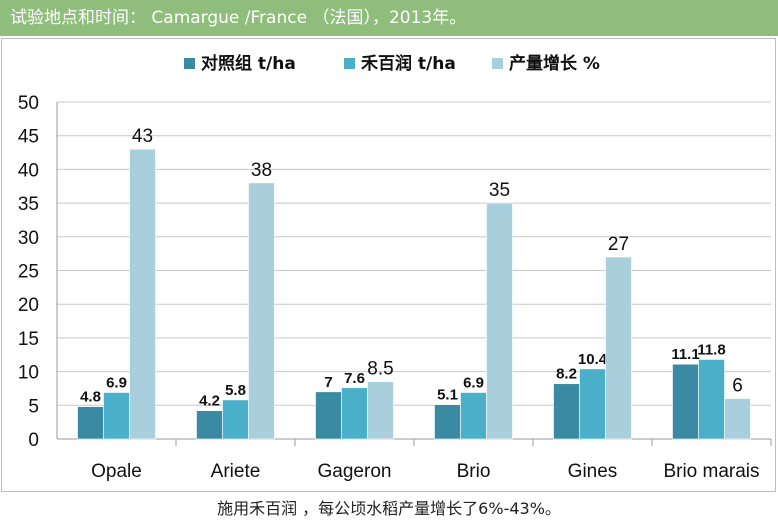 The image size is (778, 530). Describe the element at coordinates (209, 401) in the screenshot. I see `data-label: 4.2` at that location.